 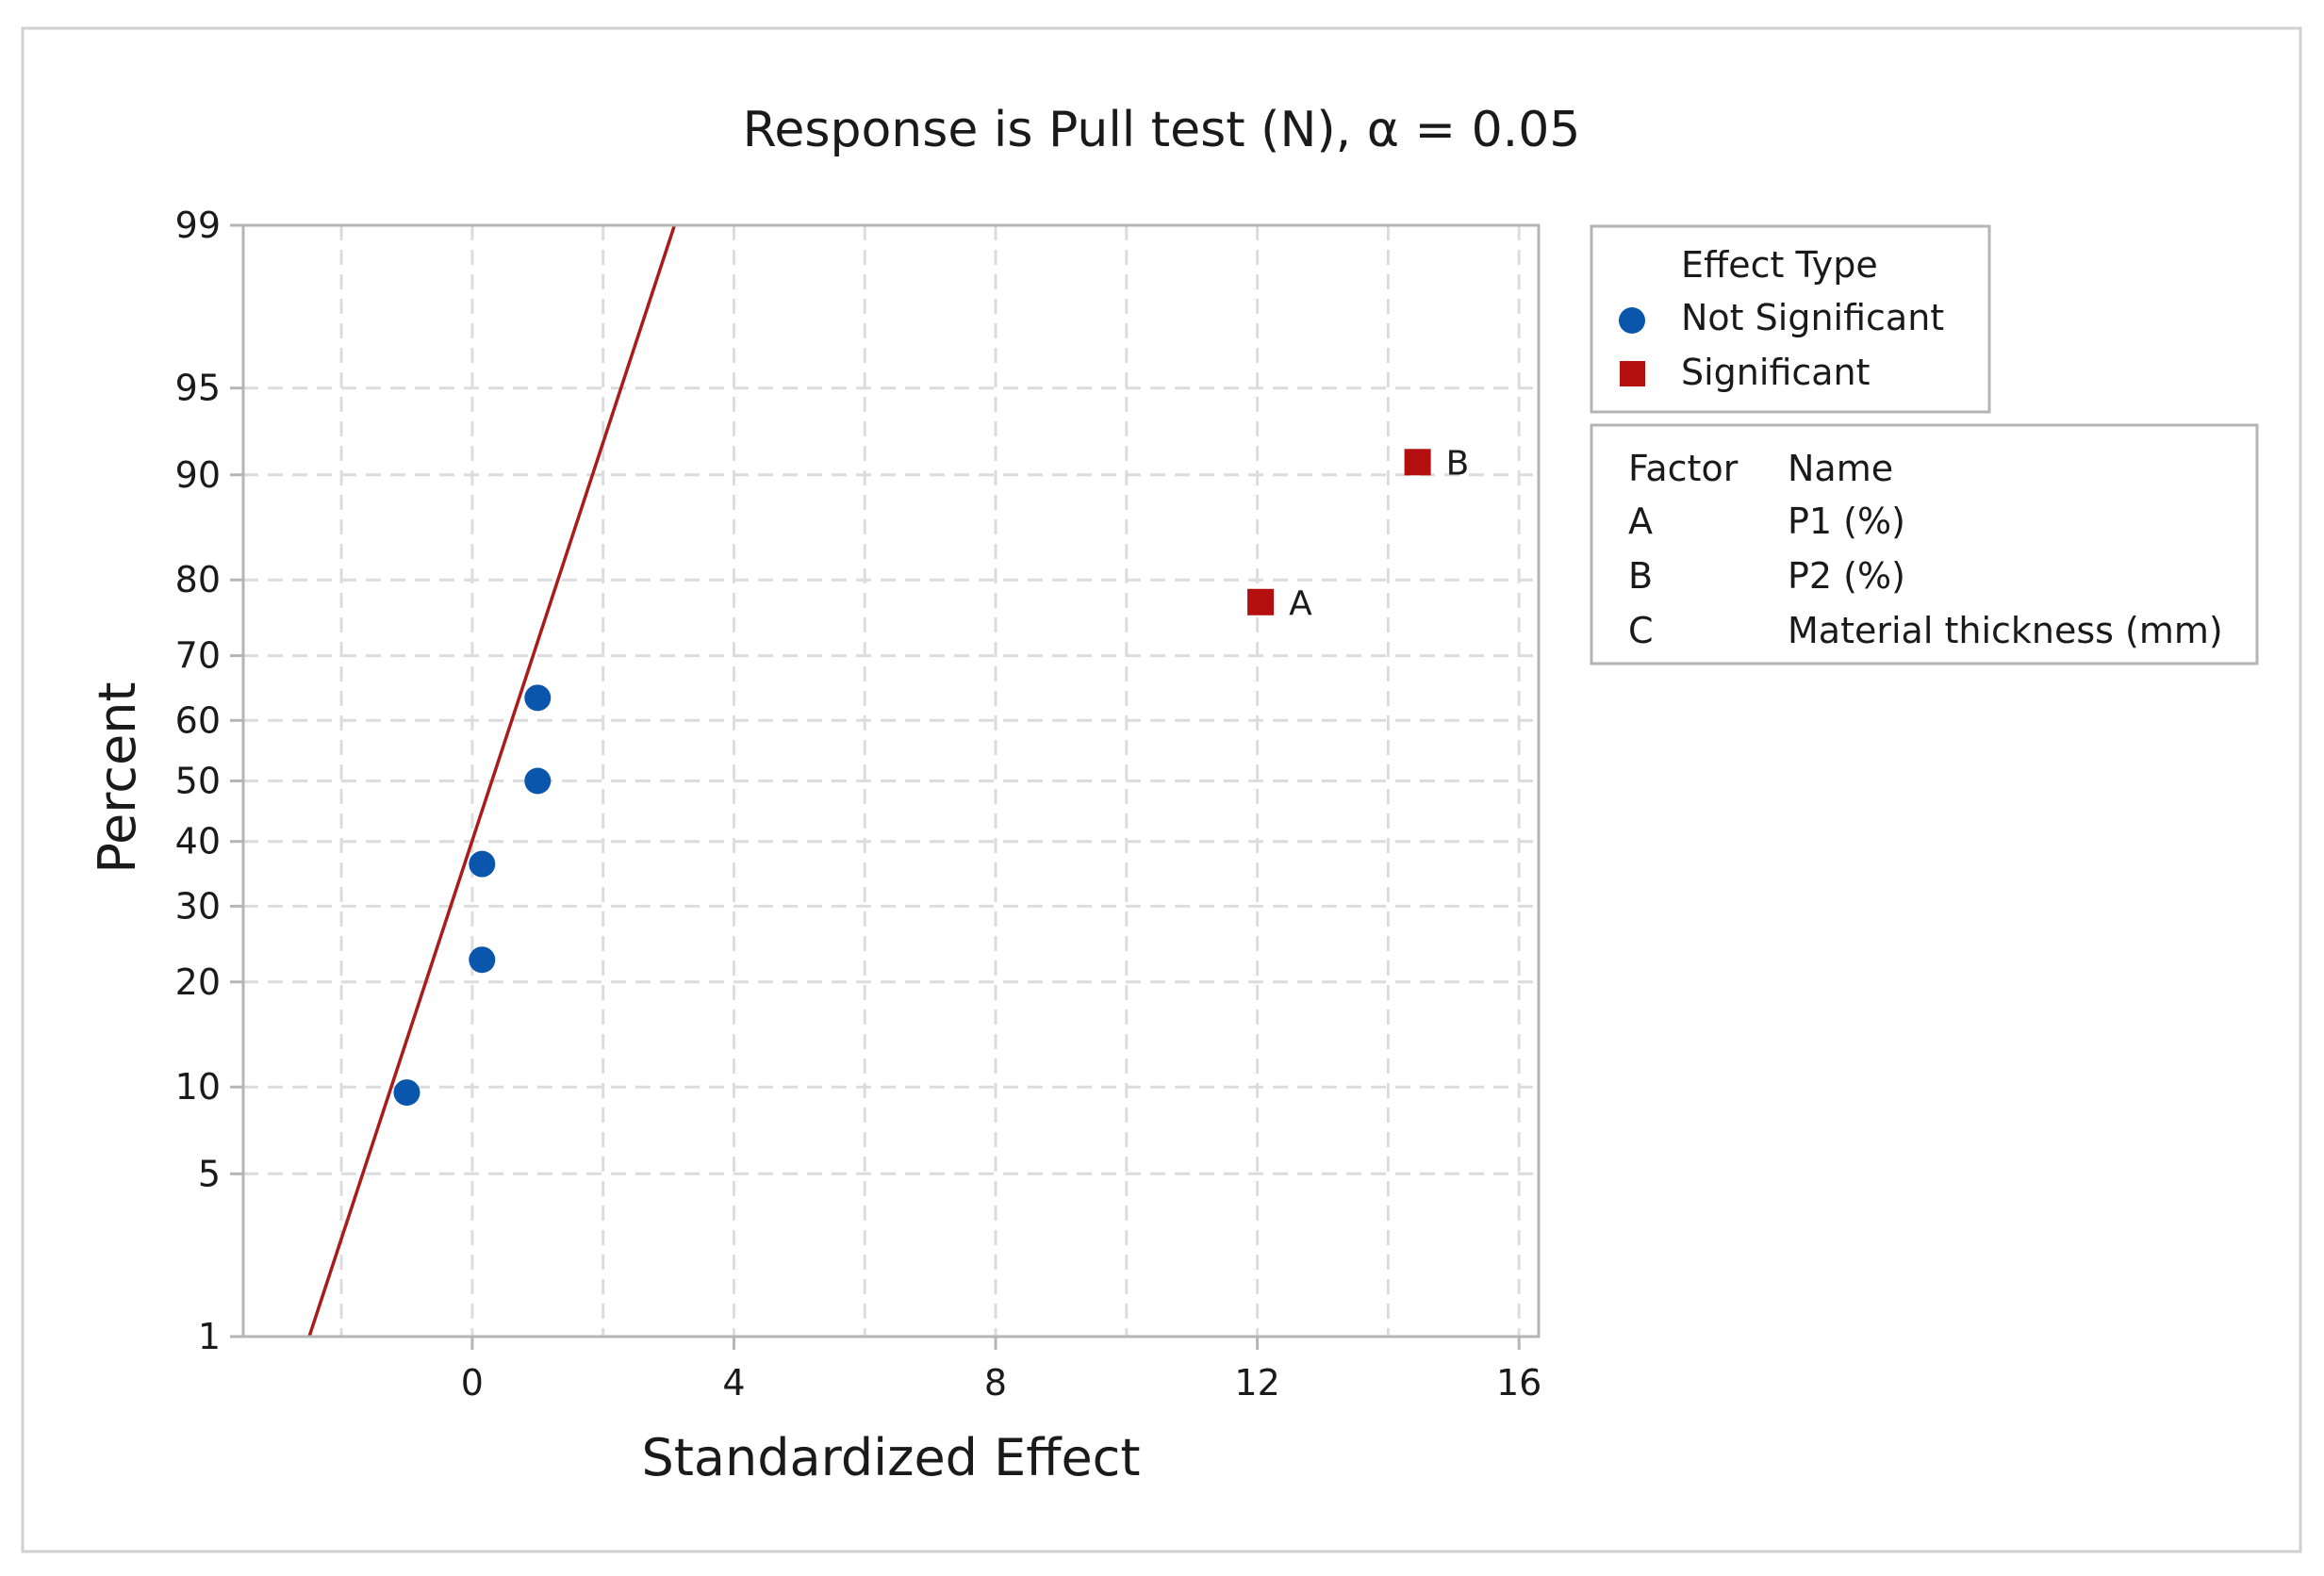 What do you see at coordinates (1683, 468) in the screenshot?
I see `factor-header: Factor` at bounding box center [1683, 468].